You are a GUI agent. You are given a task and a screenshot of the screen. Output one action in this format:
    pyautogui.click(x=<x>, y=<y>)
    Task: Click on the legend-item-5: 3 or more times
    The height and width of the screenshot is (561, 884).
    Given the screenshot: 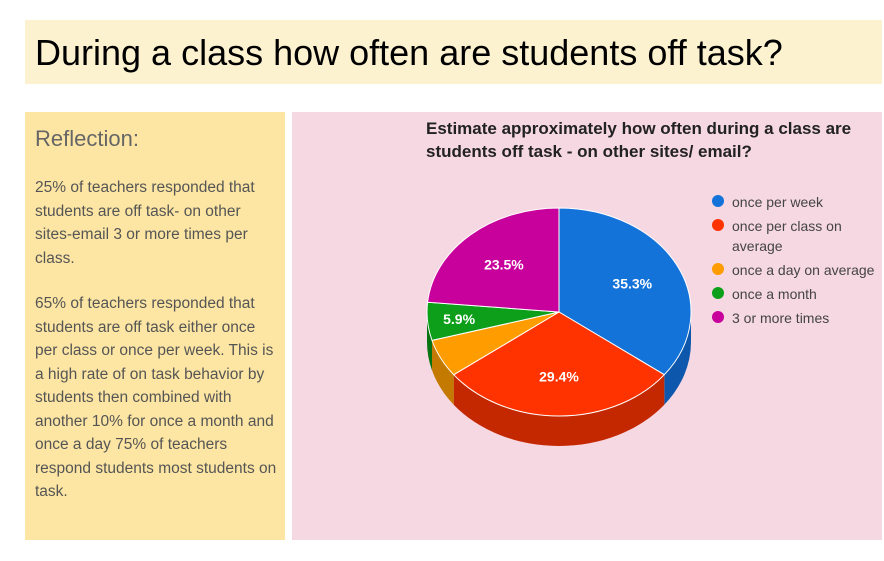 What is the action you would take?
    pyautogui.click(x=797, y=318)
    